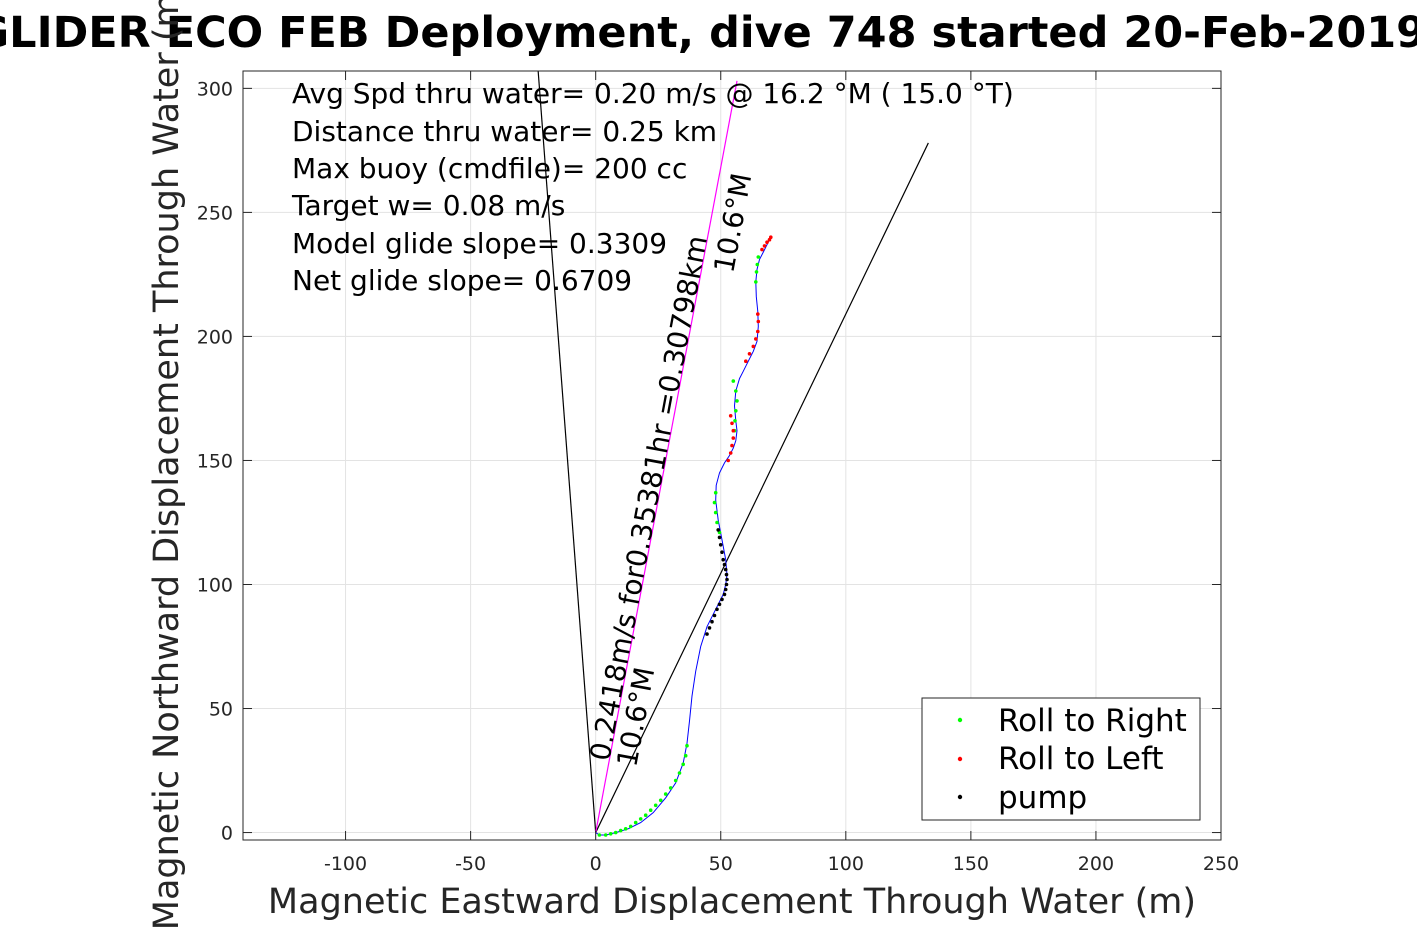 This screenshot has height=945, width=1417. What do you see at coordinates (215, 337) in the screenshot?
I see `y-tick-label: 200` at bounding box center [215, 337].